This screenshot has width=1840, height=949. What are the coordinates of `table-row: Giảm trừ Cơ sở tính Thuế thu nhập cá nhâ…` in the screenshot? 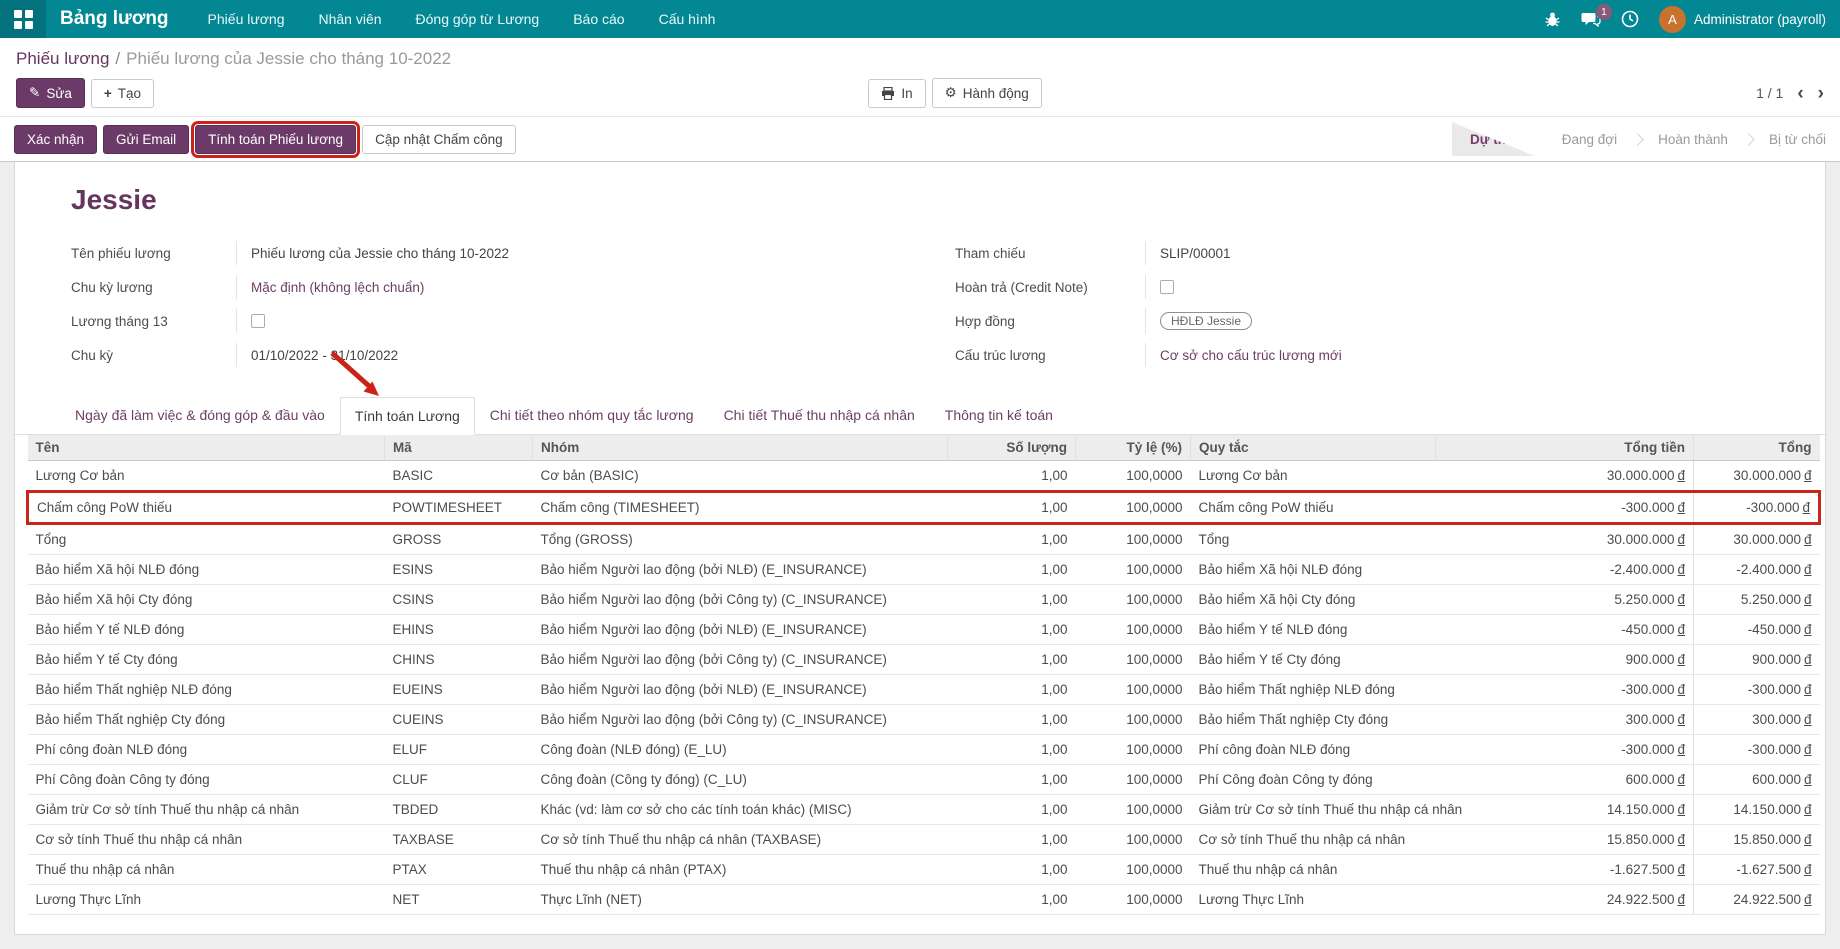 It's located at (923, 809).